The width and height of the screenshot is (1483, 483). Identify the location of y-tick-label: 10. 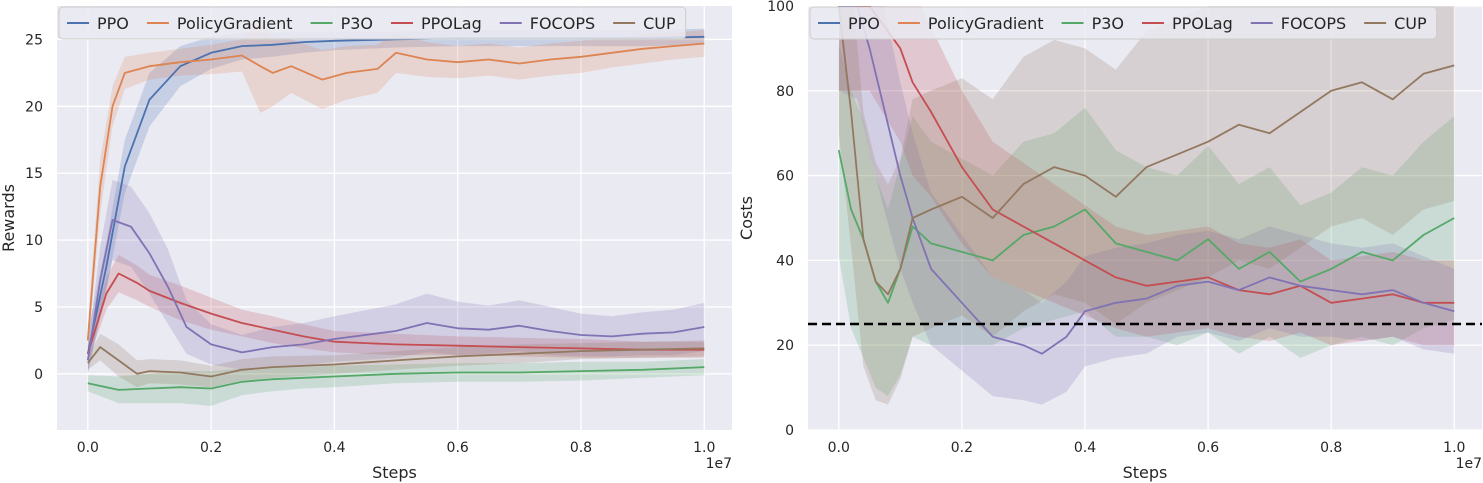
(34, 241).